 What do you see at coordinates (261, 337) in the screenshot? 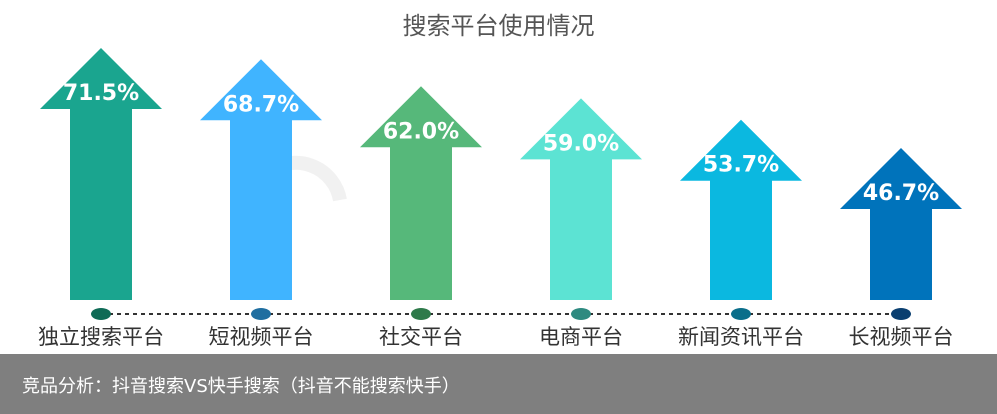
I see `category-label: 短视频平台` at bounding box center [261, 337].